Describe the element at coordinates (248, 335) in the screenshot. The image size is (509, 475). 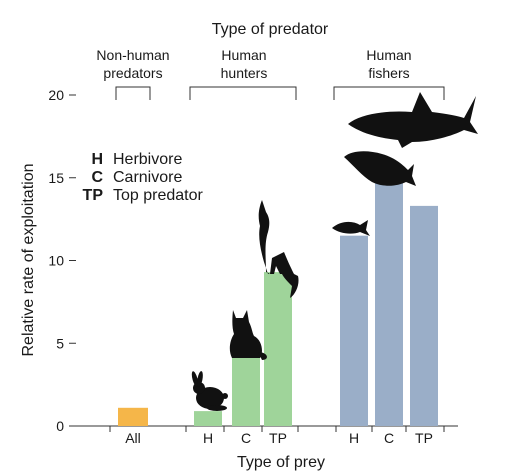
I see `cat-icon` at that location.